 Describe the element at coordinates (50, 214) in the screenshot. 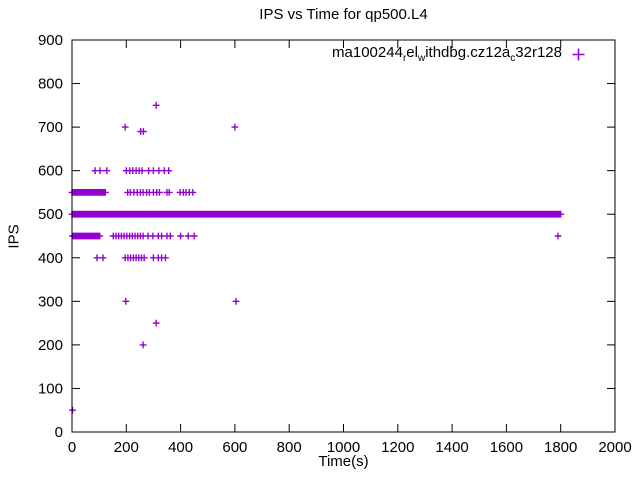

I see `y-tick-label: 500` at that location.